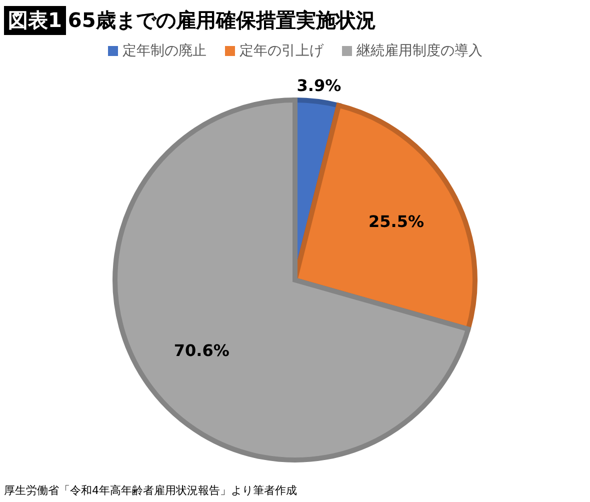 The width and height of the screenshot is (590, 502). What do you see at coordinates (319, 85) in the screenshot?
I see `data-label: 3.9%` at bounding box center [319, 85].